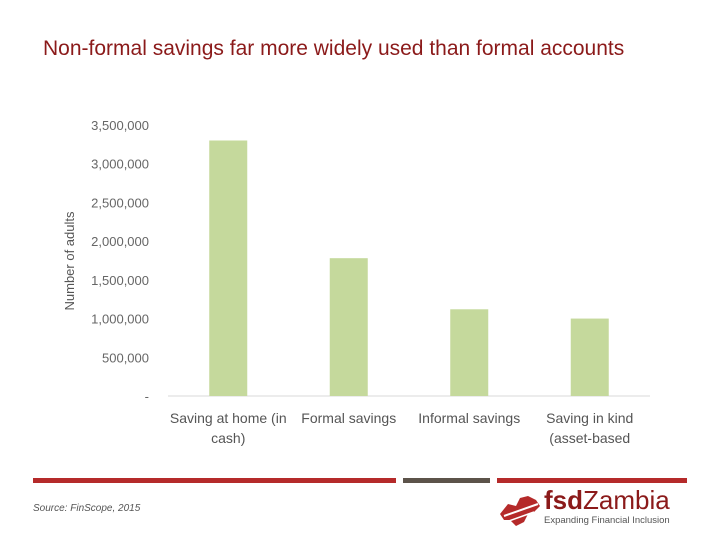 This screenshot has height=540, width=720. I want to click on x-category-label: Formal savings, so click(348, 418).